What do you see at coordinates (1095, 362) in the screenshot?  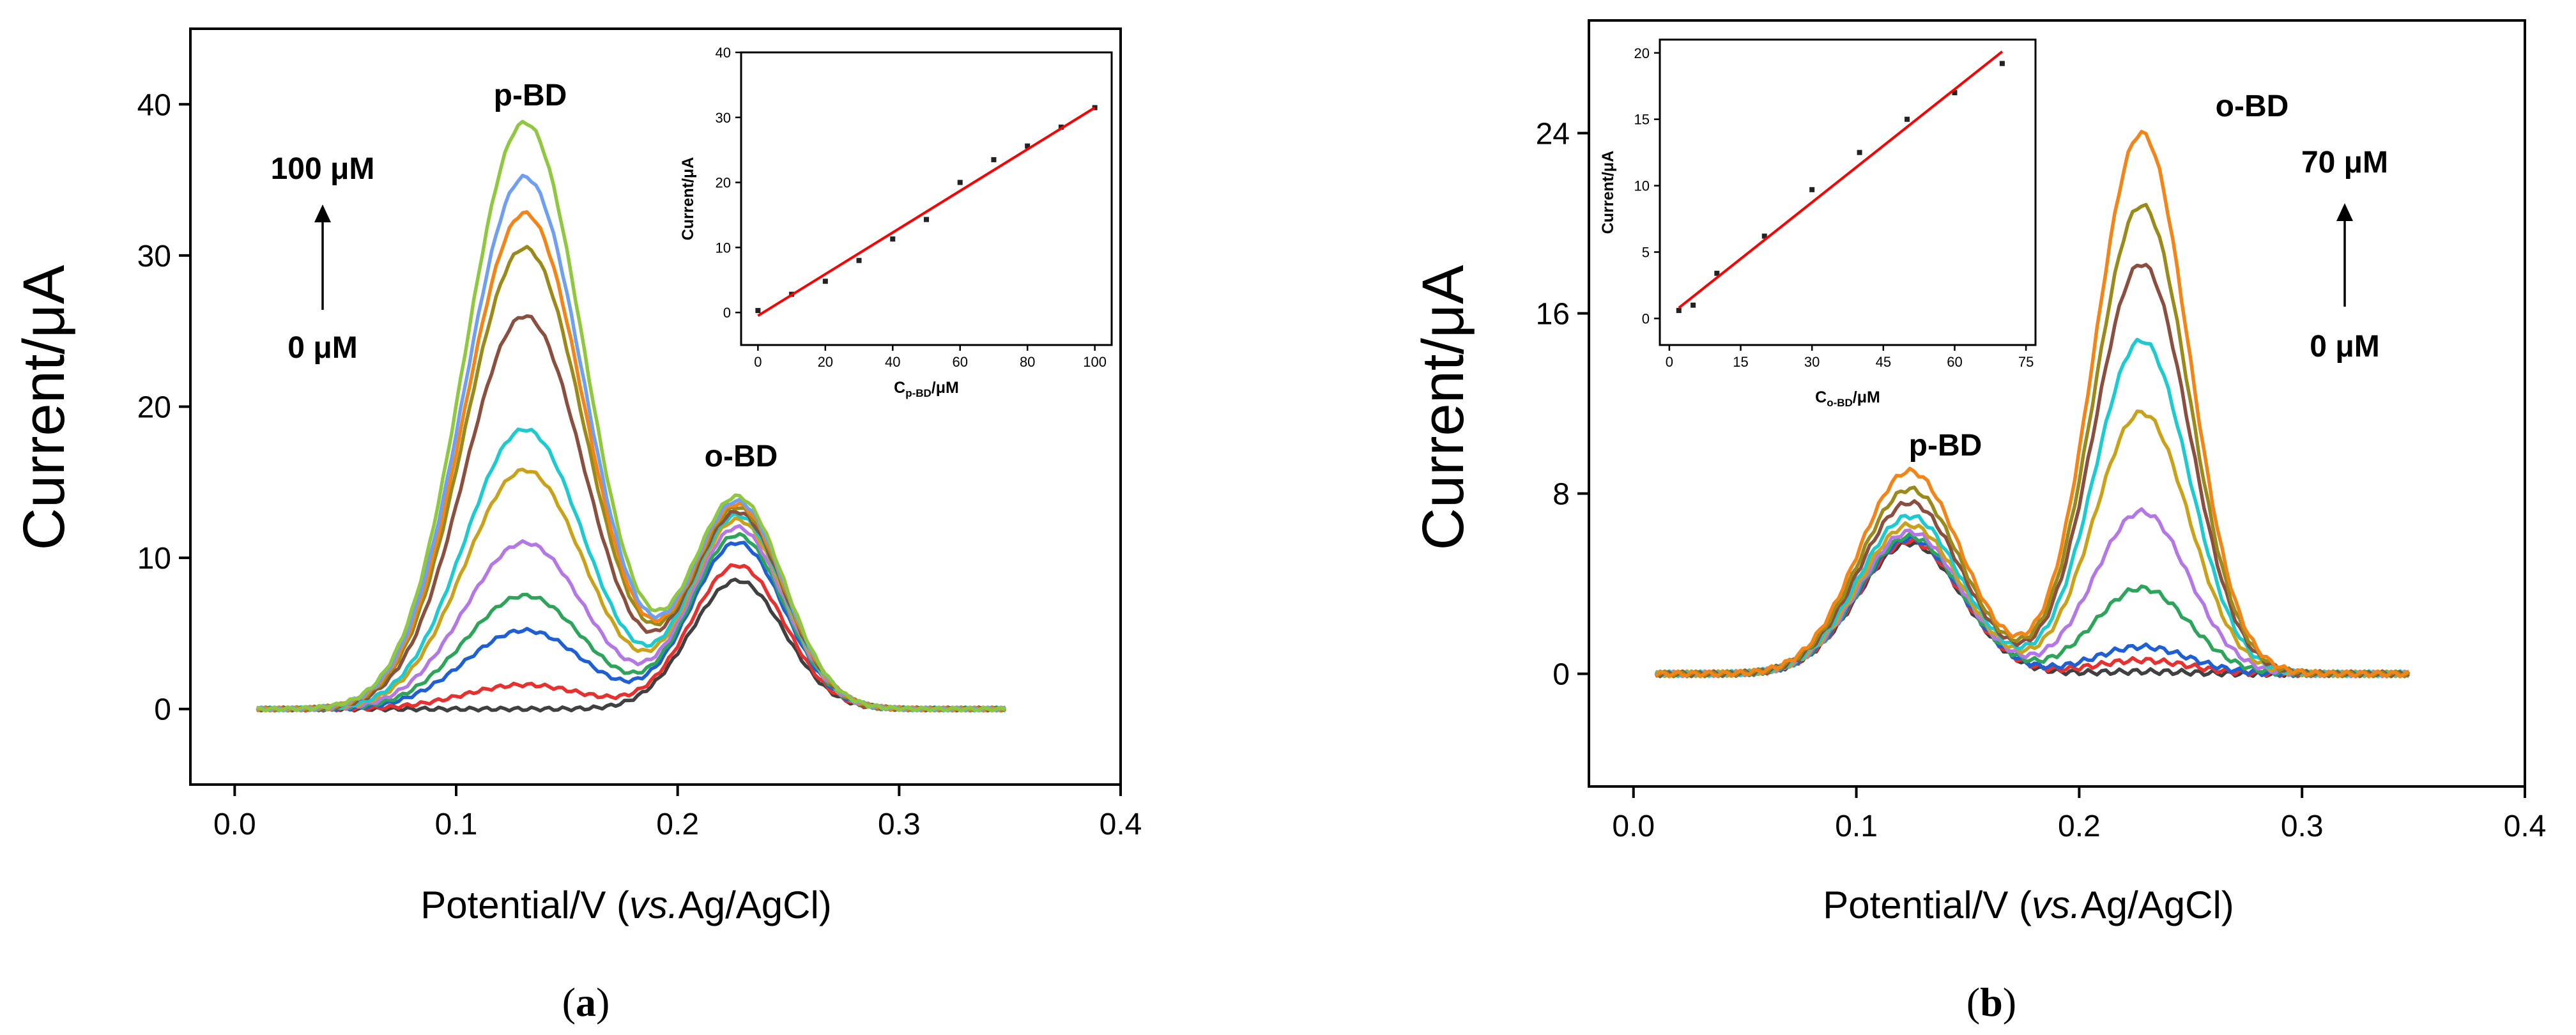 I see `panel-a-inset-x-tick-label: 100` at bounding box center [1095, 362].